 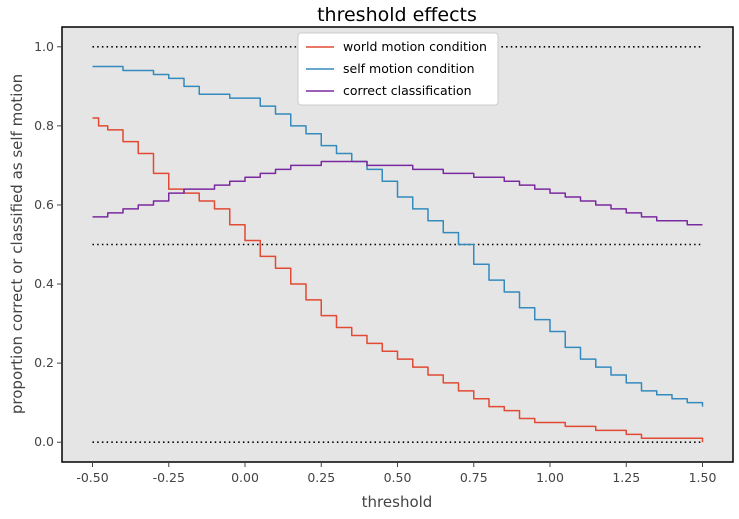 I want to click on x-tick-label: 0.00, so click(x=245, y=477).